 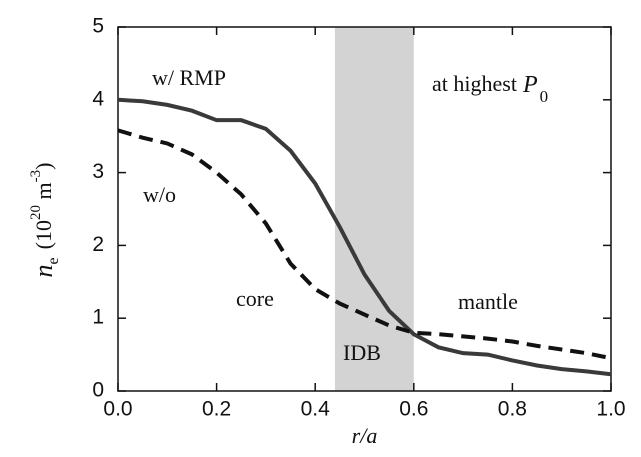 What do you see at coordinates (413, 409) in the screenshot?
I see `x-tick-label: 0.6` at bounding box center [413, 409].